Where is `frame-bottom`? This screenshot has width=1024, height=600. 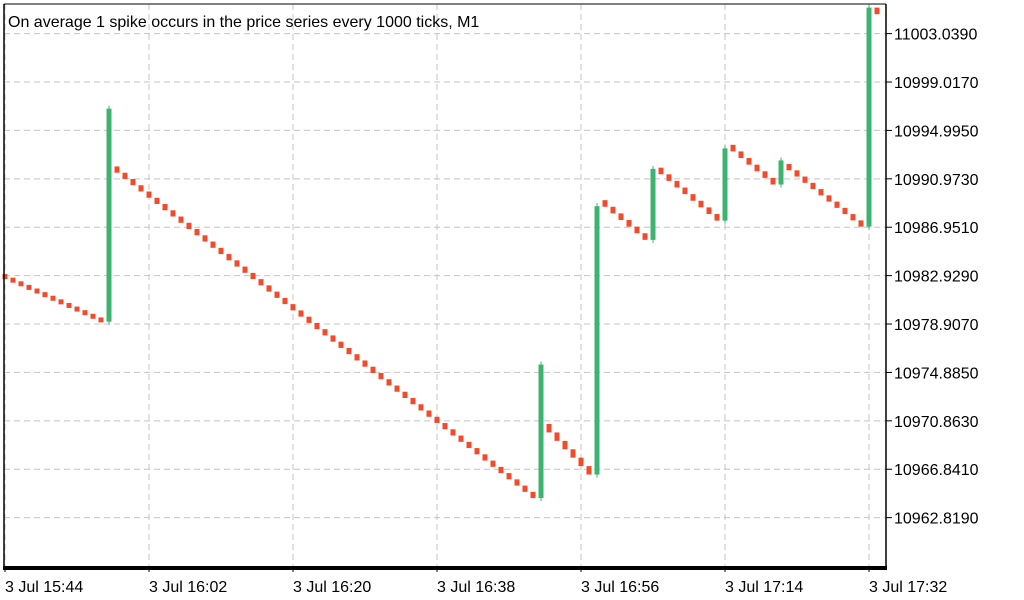
frame-bottom is located at coordinates (445, 568).